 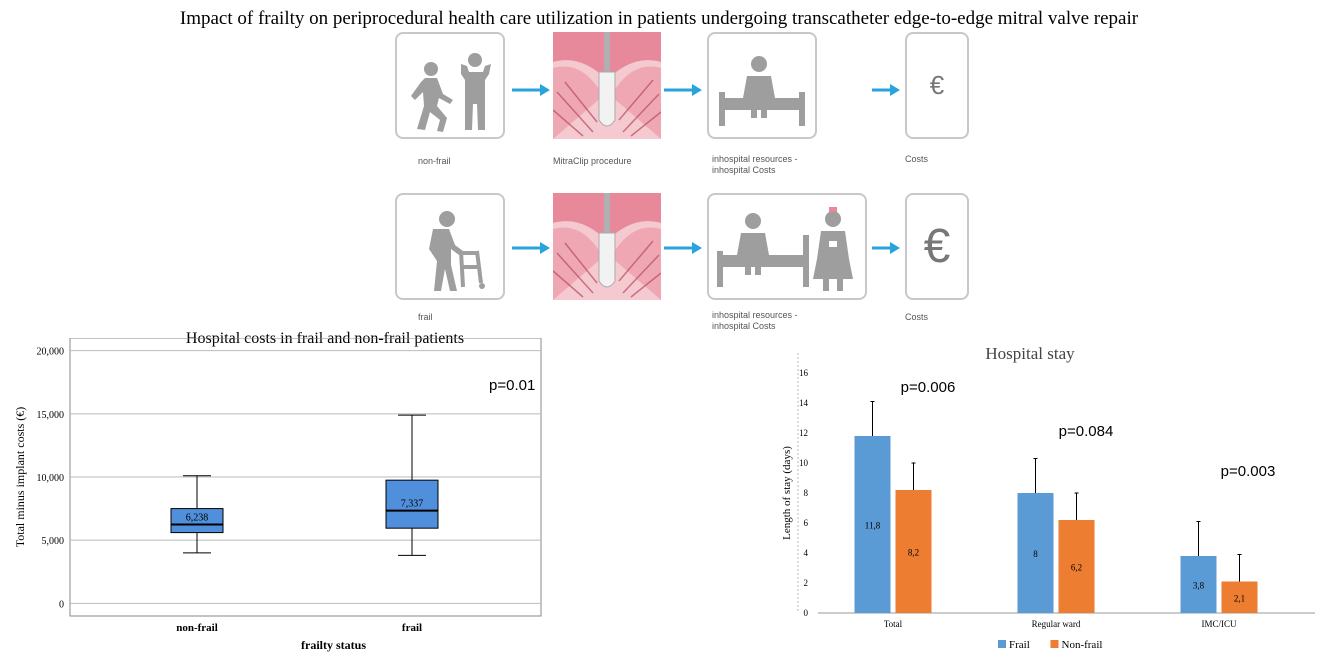 I want to click on bar-value-label: 8, so click(x=1035, y=554).